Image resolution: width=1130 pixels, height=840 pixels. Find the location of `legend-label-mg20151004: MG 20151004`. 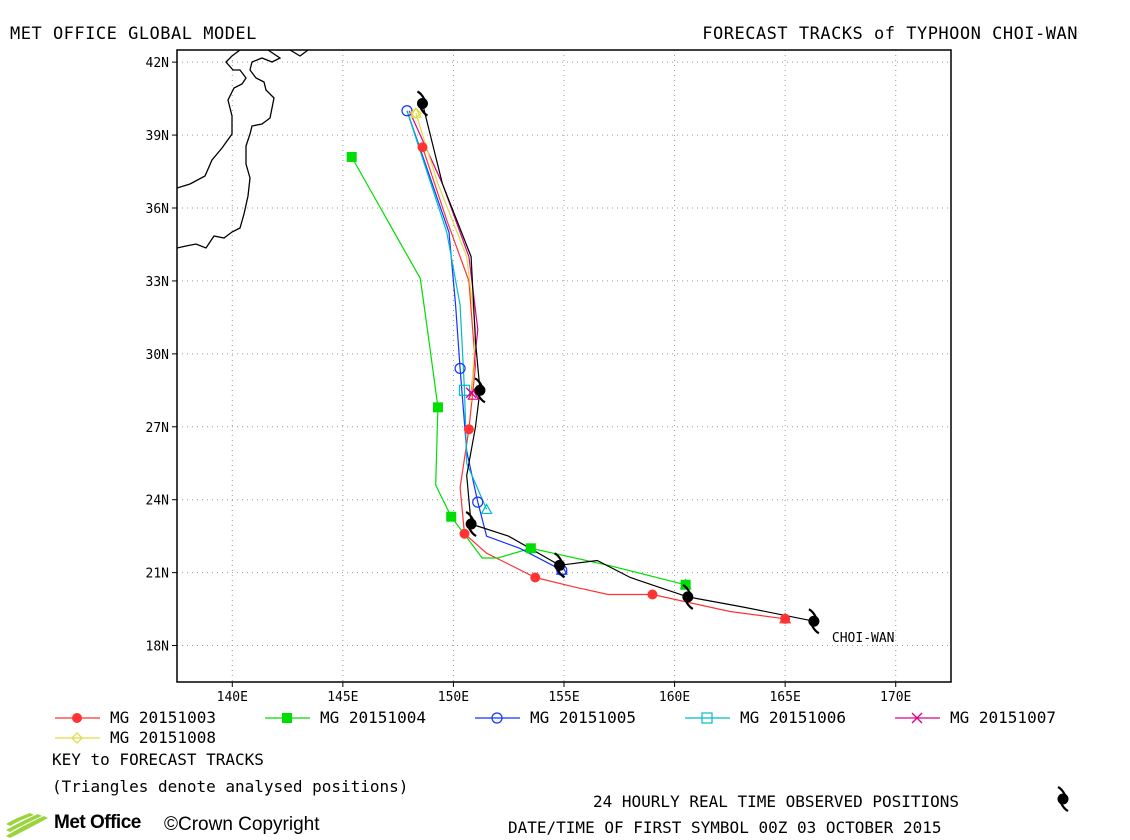

legend-label-mg20151004: MG 20151004 is located at coordinates (373, 717).